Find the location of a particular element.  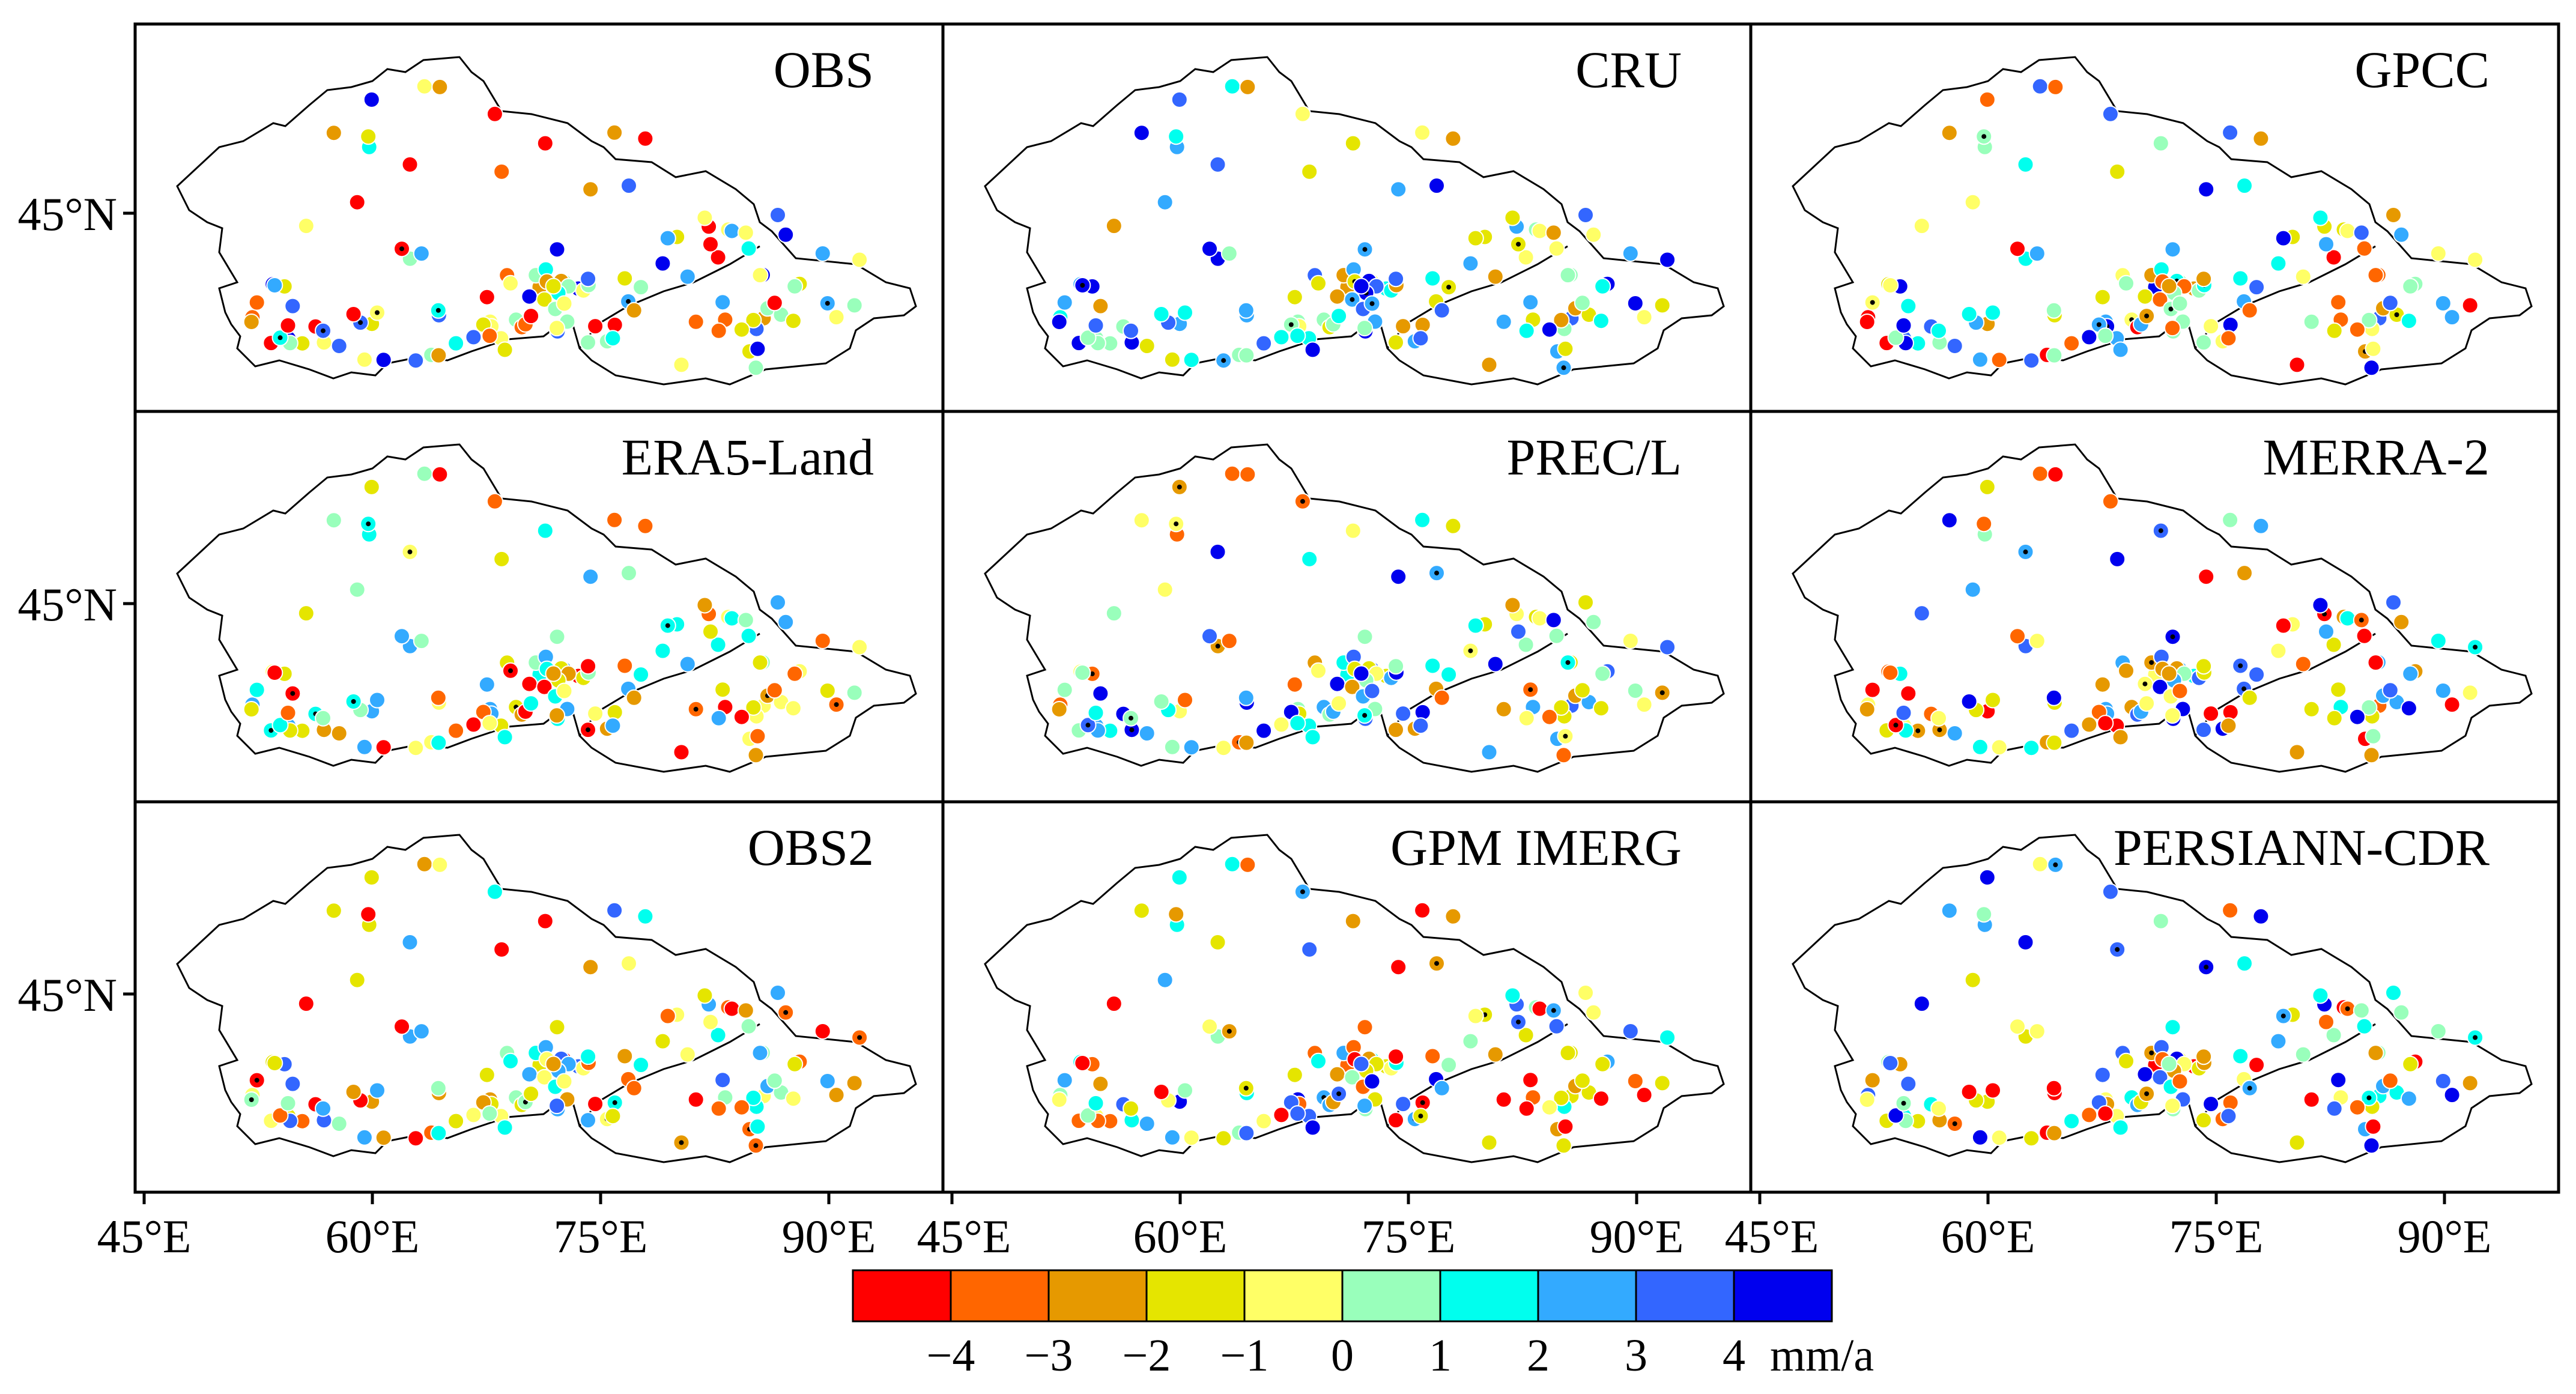

colorbar-tick-label: −3 is located at coordinates (1049, 1355).